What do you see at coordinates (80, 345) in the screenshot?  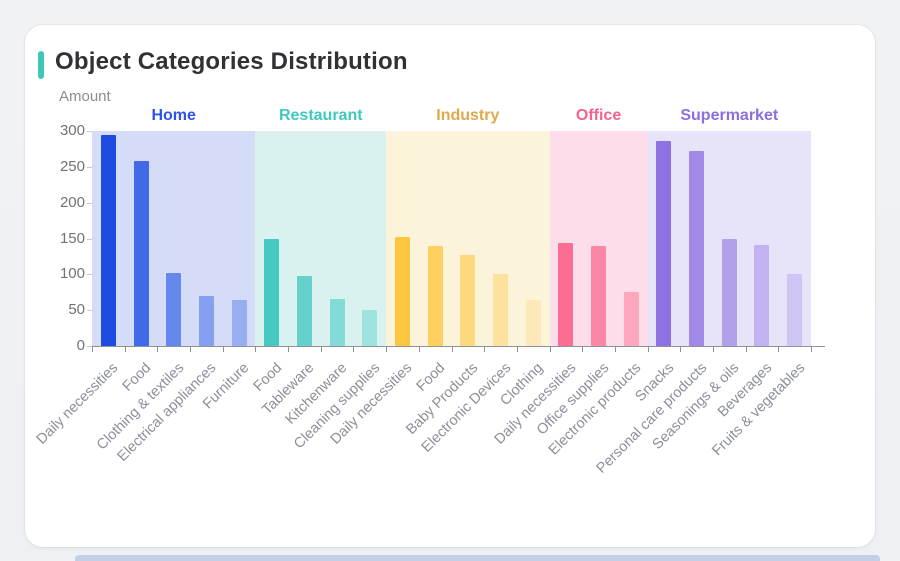 I see `y-tick-label: 0` at bounding box center [80, 345].